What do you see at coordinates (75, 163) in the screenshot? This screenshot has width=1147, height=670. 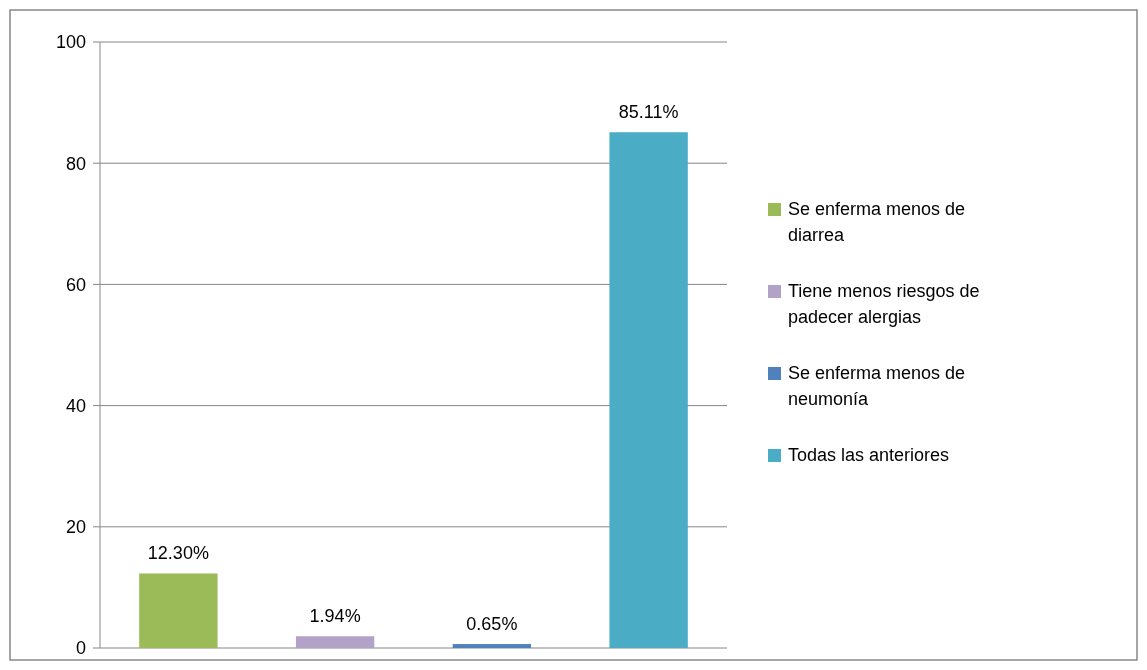 I see `y-tick-label: 80` at bounding box center [75, 163].